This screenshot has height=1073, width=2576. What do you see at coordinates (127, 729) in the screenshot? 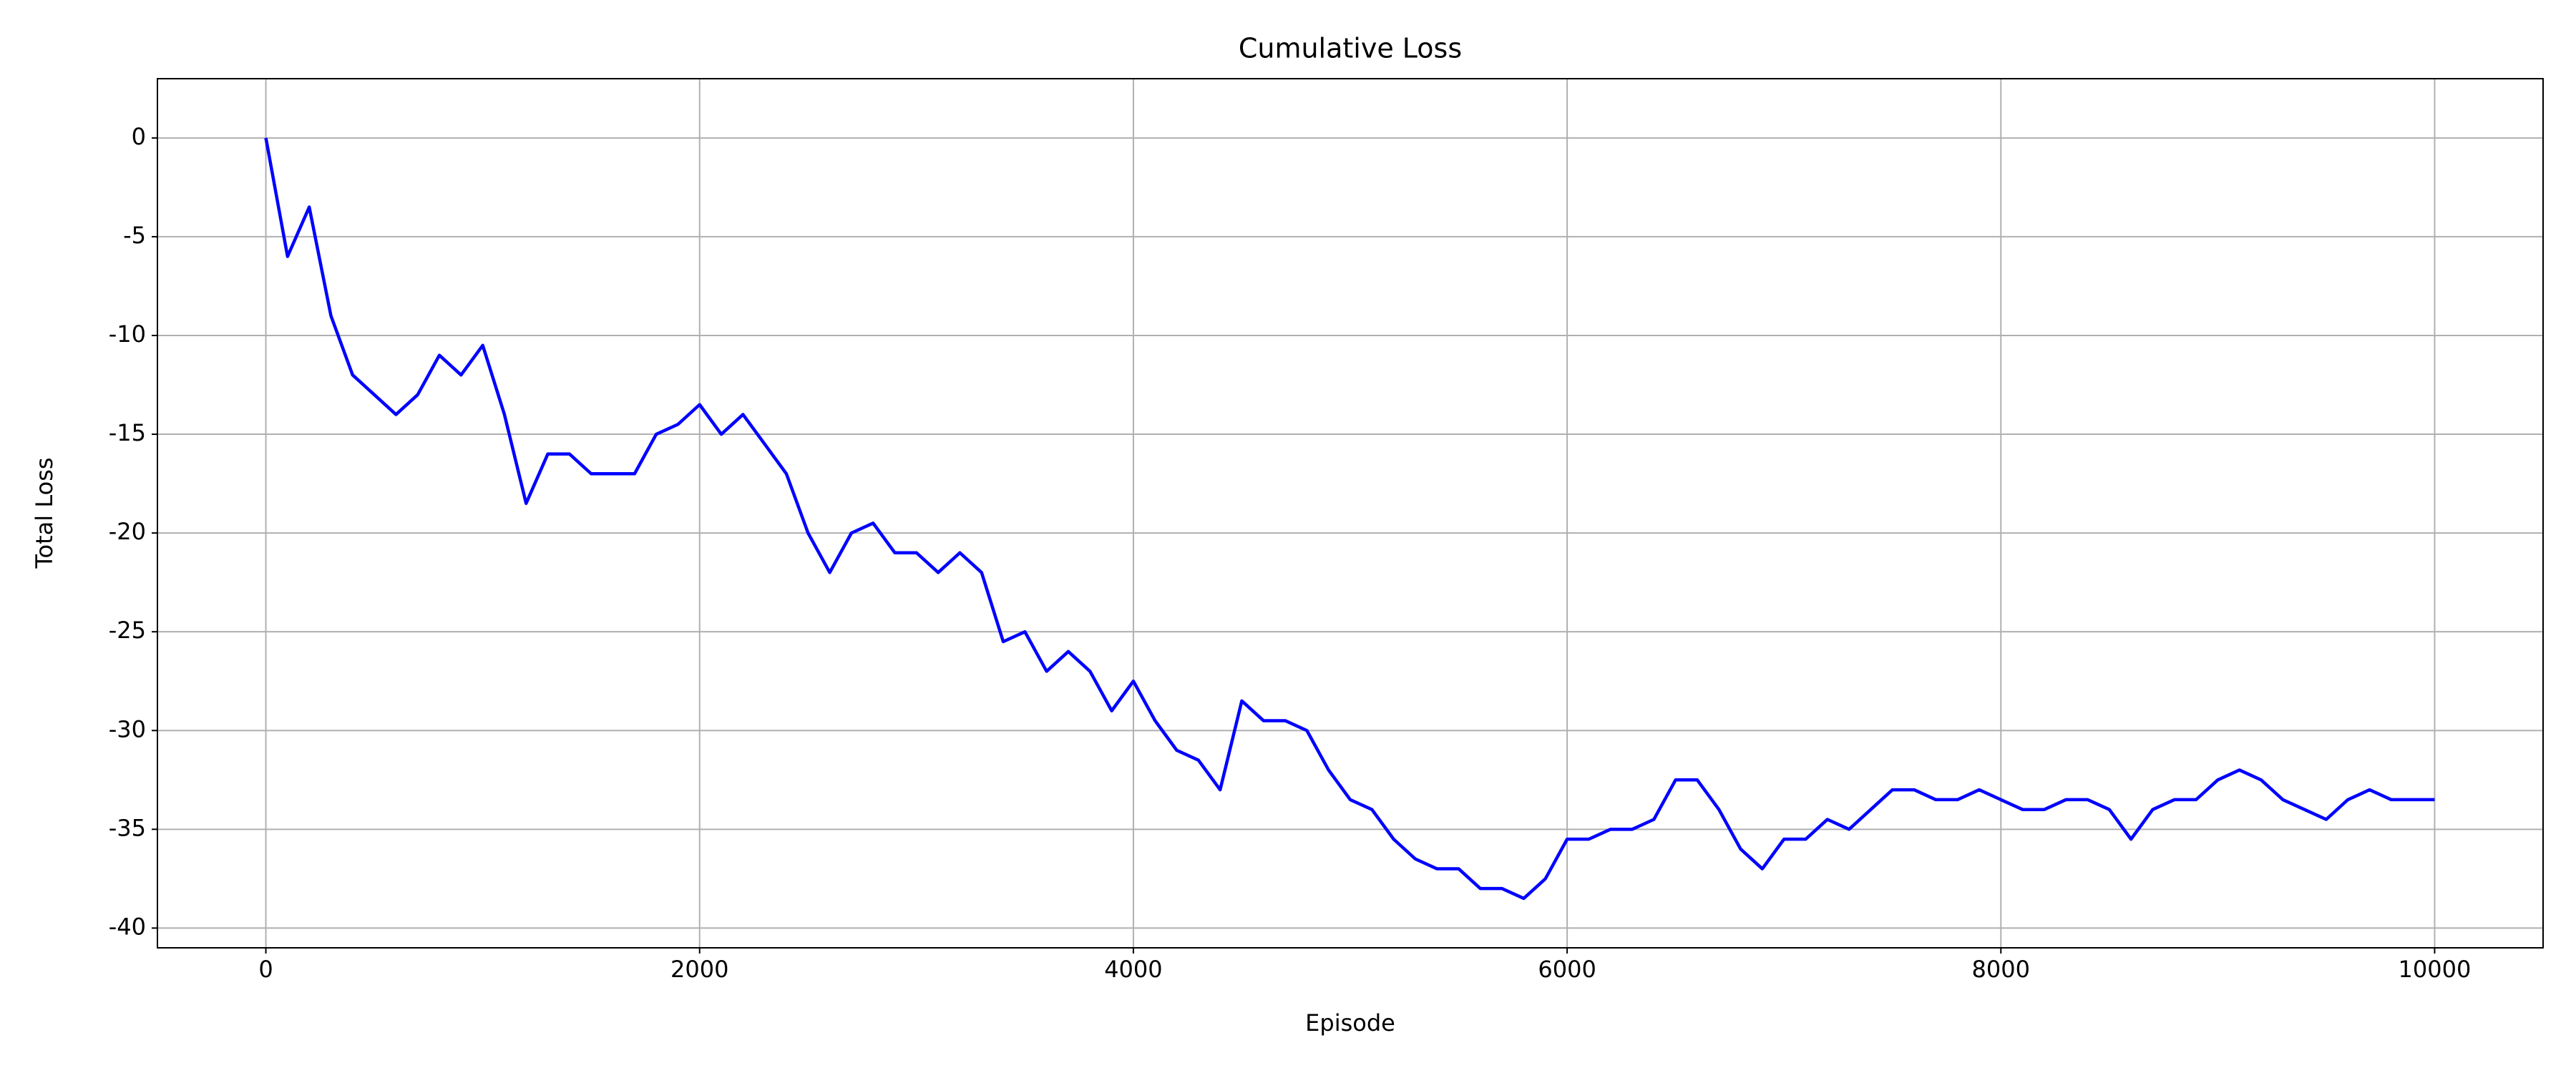
I see `y-tick-label: -30` at bounding box center [127, 729].